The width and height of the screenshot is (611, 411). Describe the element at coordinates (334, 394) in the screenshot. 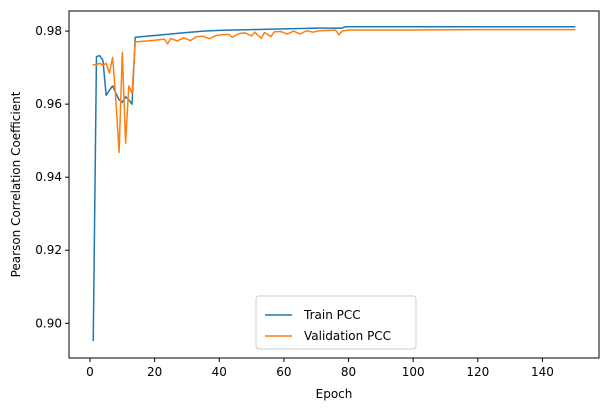

I see `x-axis-label: Epoch` at that location.